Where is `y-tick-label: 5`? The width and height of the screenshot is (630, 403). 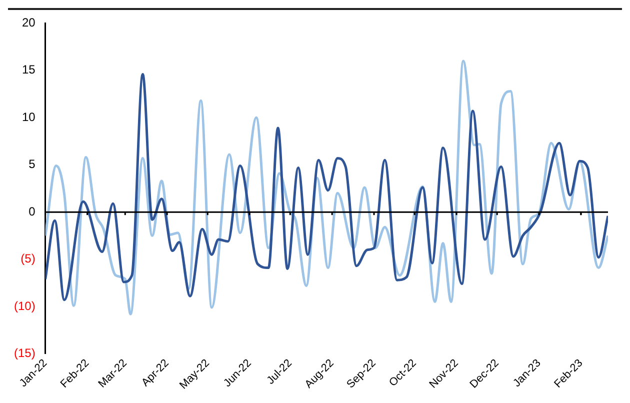
y-tick-label: 5 is located at coordinates (32, 164).